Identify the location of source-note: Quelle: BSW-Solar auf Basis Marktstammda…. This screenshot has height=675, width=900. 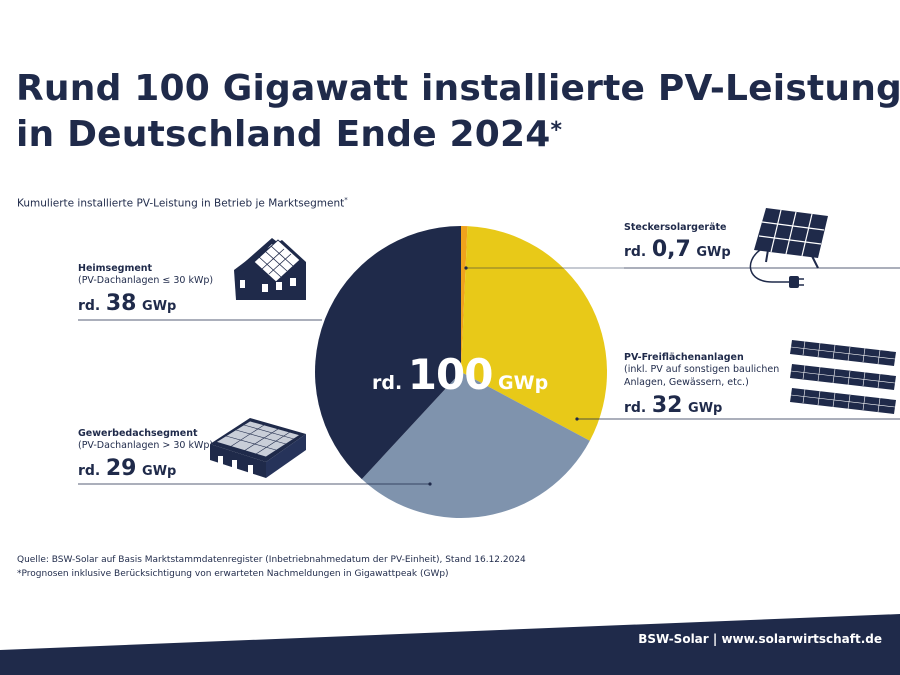
(271, 567).